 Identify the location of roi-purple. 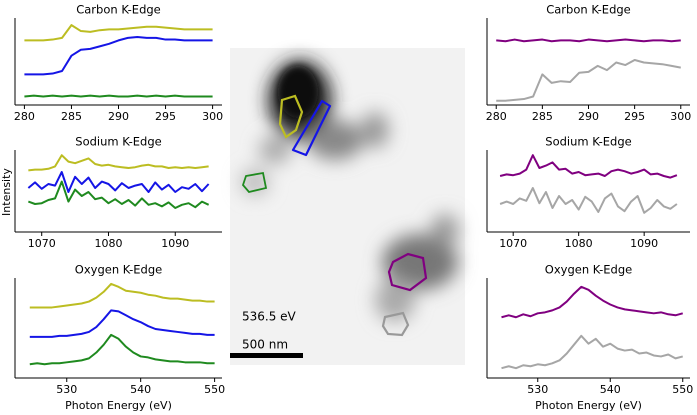
(407, 272).